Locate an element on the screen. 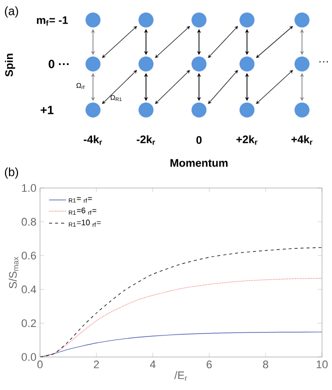  text: Momentum is located at coordinates (199, 163).